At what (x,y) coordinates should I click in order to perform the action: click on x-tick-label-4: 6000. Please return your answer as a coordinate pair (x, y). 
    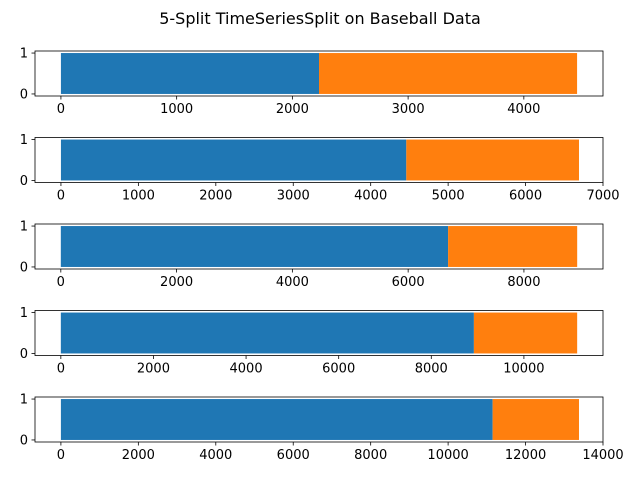
    Looking at the image, I should click on (338, 369).